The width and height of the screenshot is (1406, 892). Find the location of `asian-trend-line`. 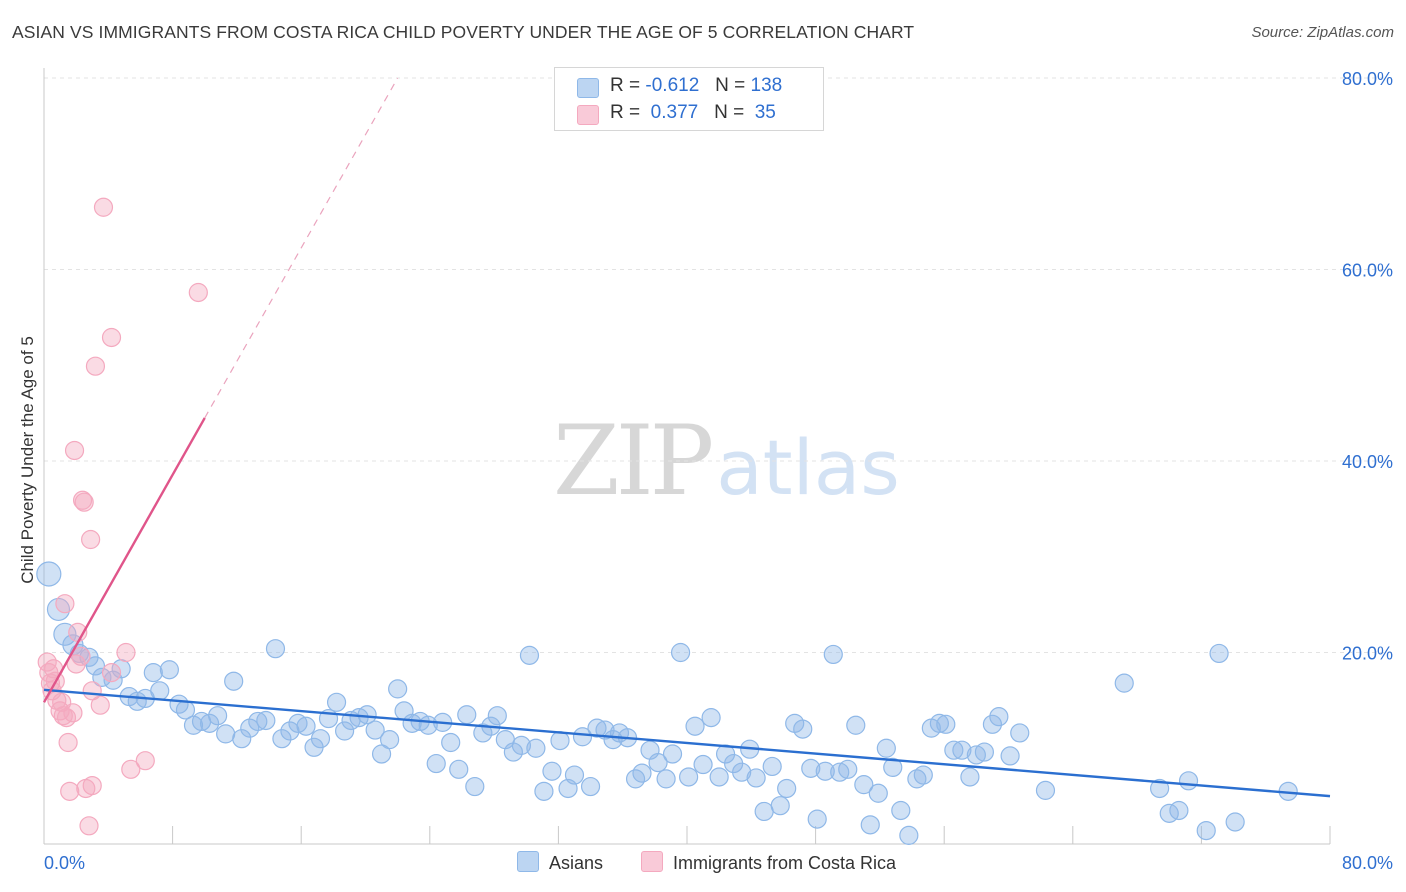

asian-trend-line is located at coordinates (687, 743).